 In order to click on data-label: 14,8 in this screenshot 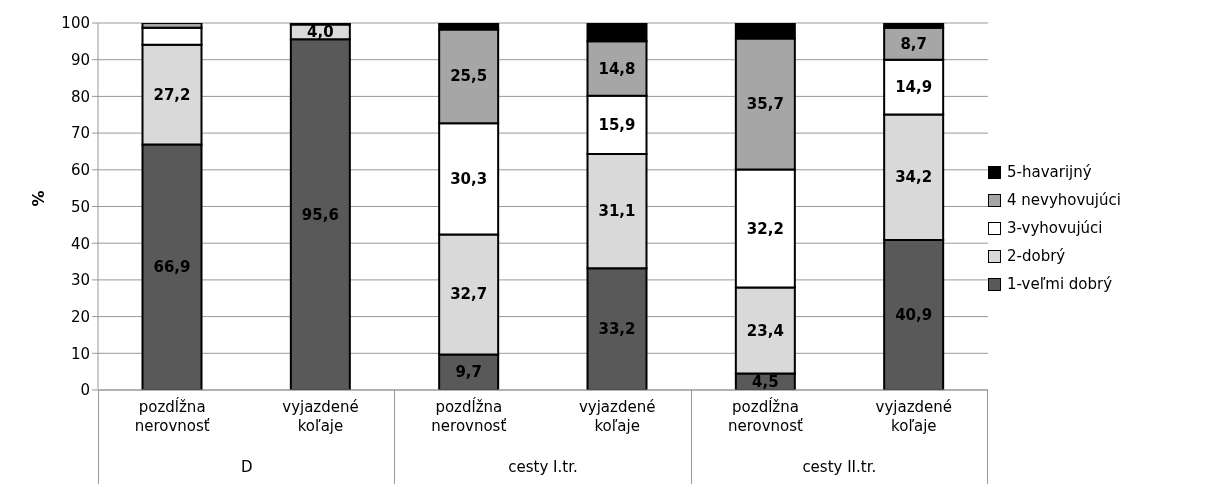, I will do `click(617, 68)`.